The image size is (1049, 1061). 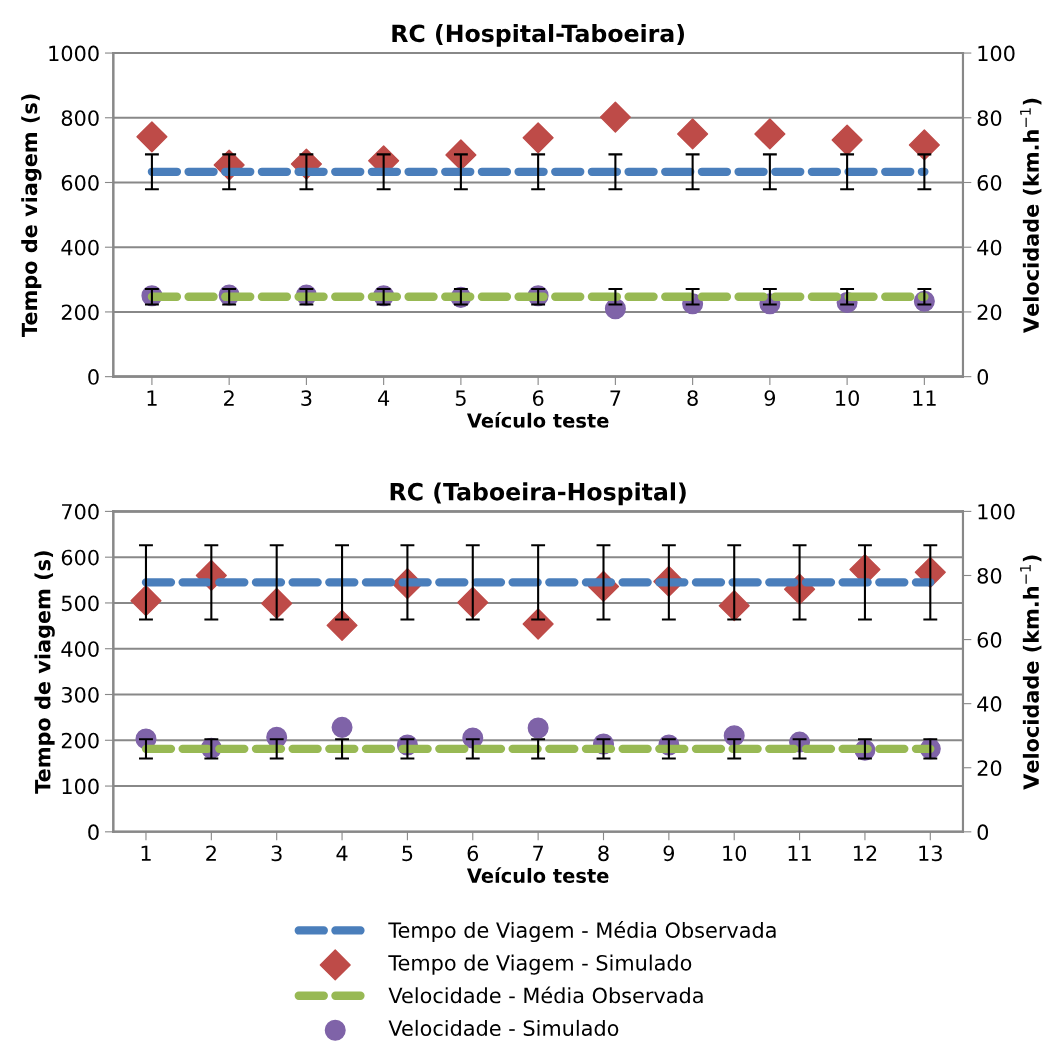 I want to click on legend-label: Velocidade - Média Observada, so click(x=545, y=995).